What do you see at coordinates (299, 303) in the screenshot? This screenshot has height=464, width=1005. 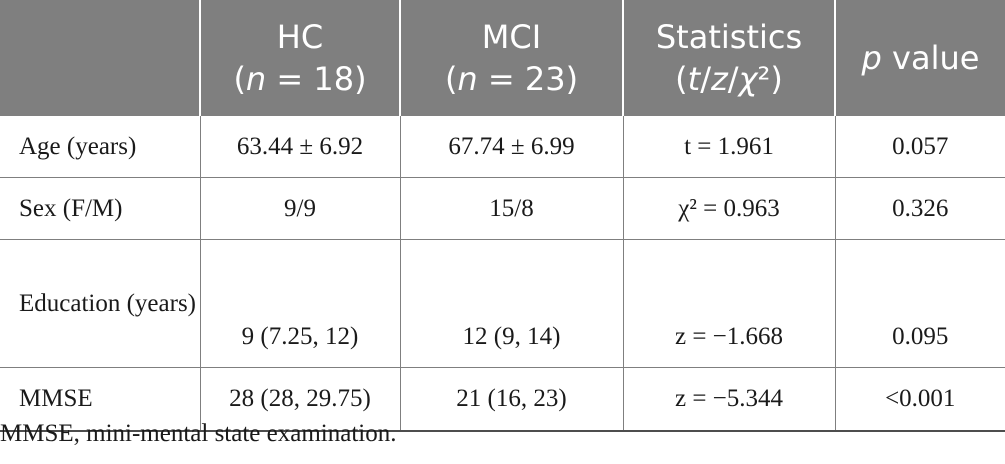 I see `cell-hc: 9 (7.25, 12)` at bounding box center [299, 303].